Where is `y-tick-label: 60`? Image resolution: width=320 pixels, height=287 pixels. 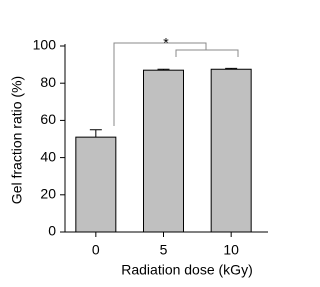
y-tick-label: 60 is located at coordinates (48, 119).